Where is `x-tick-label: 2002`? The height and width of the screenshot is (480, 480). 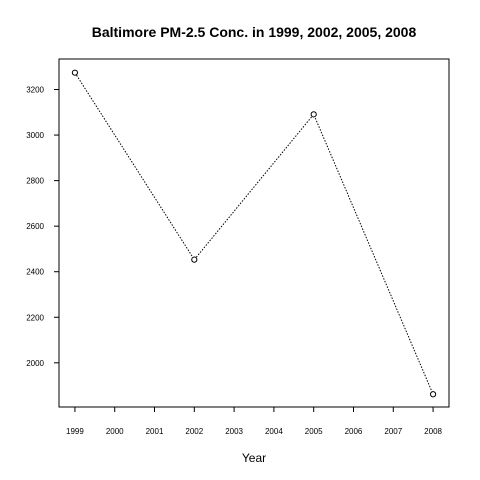
x-tick-label: 2002 is located at coordinates (194, 431).